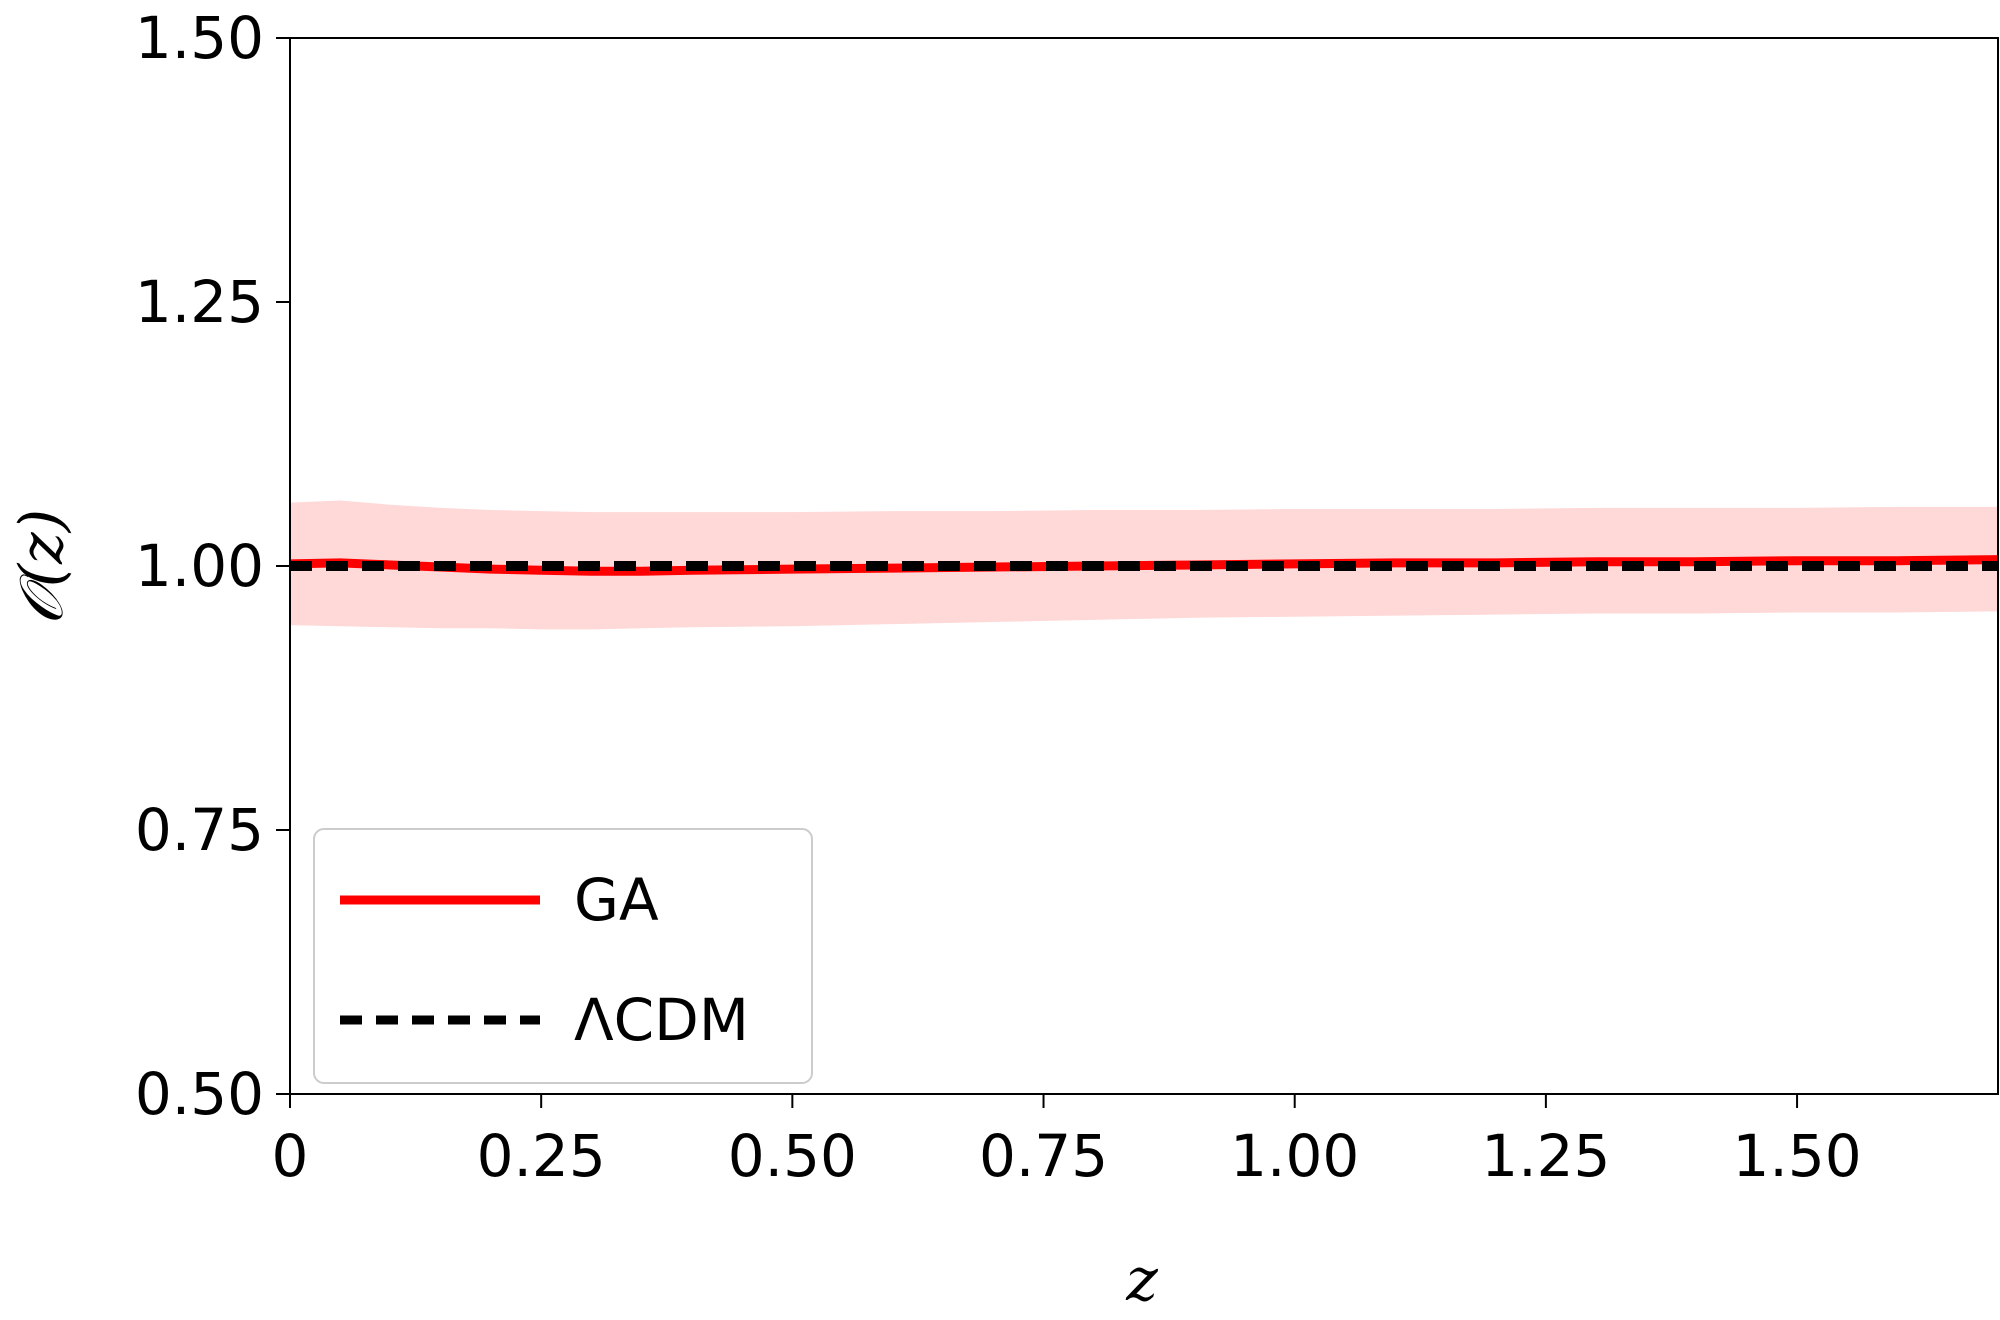 Image resolution: width=2000 pixels, height=1320 pixels. Describe the element at coordinates (199, 566) in the screenshot. I see `y-tick-label: 1.00` at that location.